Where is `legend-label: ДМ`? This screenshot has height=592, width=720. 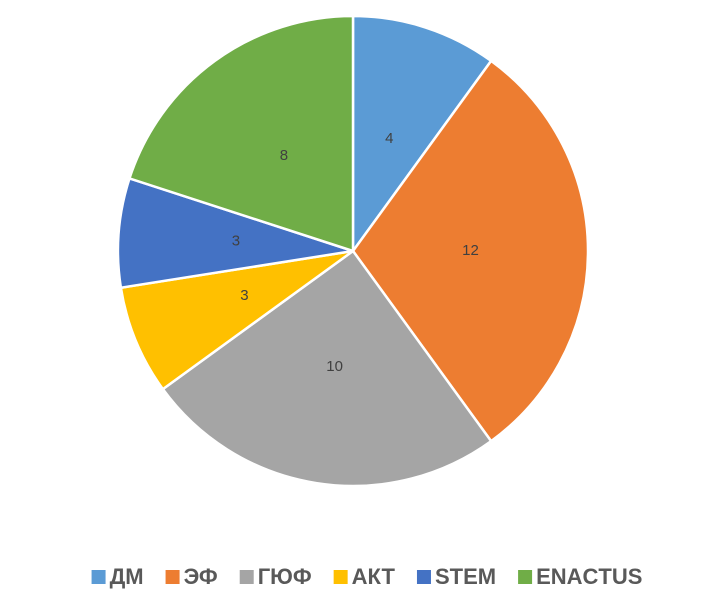
legend-label: ДМ is located at coordinates (127, 576).